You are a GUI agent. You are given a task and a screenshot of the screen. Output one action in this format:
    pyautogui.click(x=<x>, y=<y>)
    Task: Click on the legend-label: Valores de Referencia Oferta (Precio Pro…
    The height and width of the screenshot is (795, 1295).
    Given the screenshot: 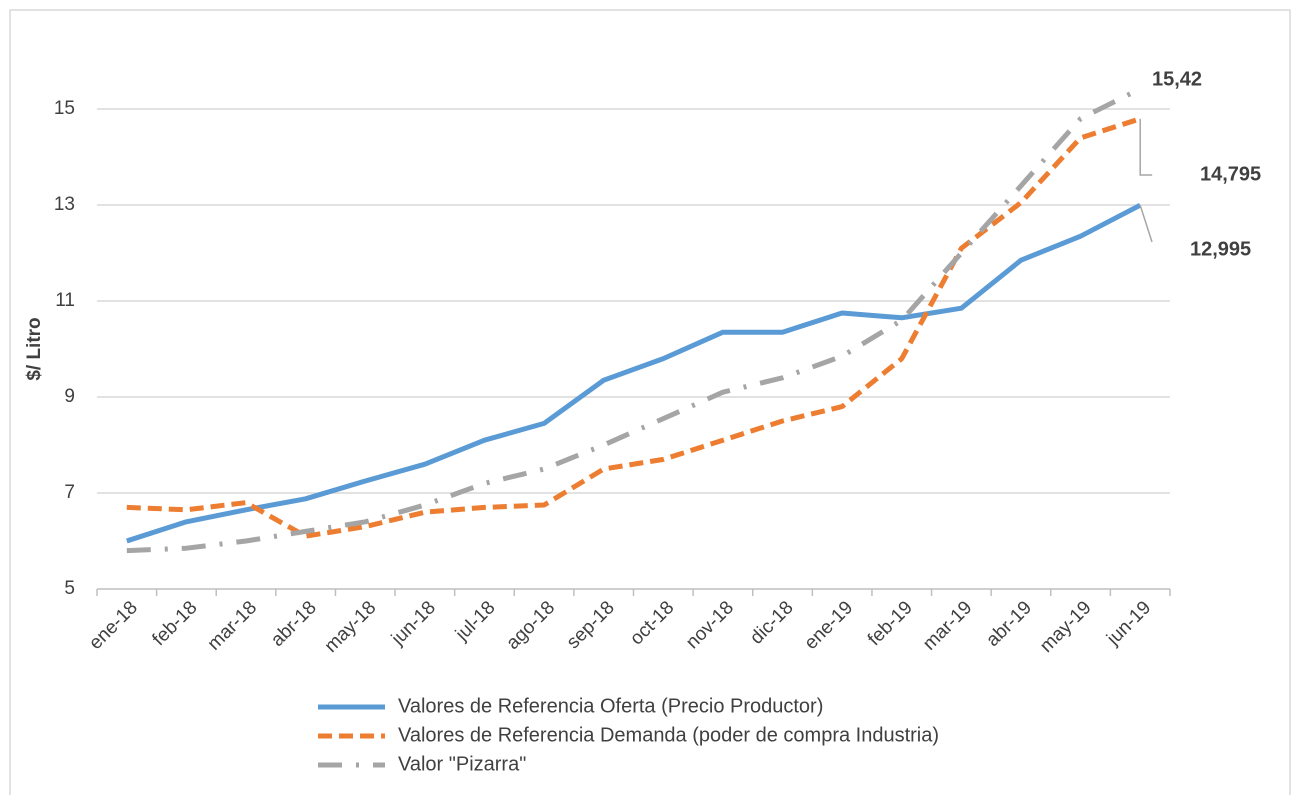 What is the action you would take?
    pyautogui.click(x=610, y=706)
    